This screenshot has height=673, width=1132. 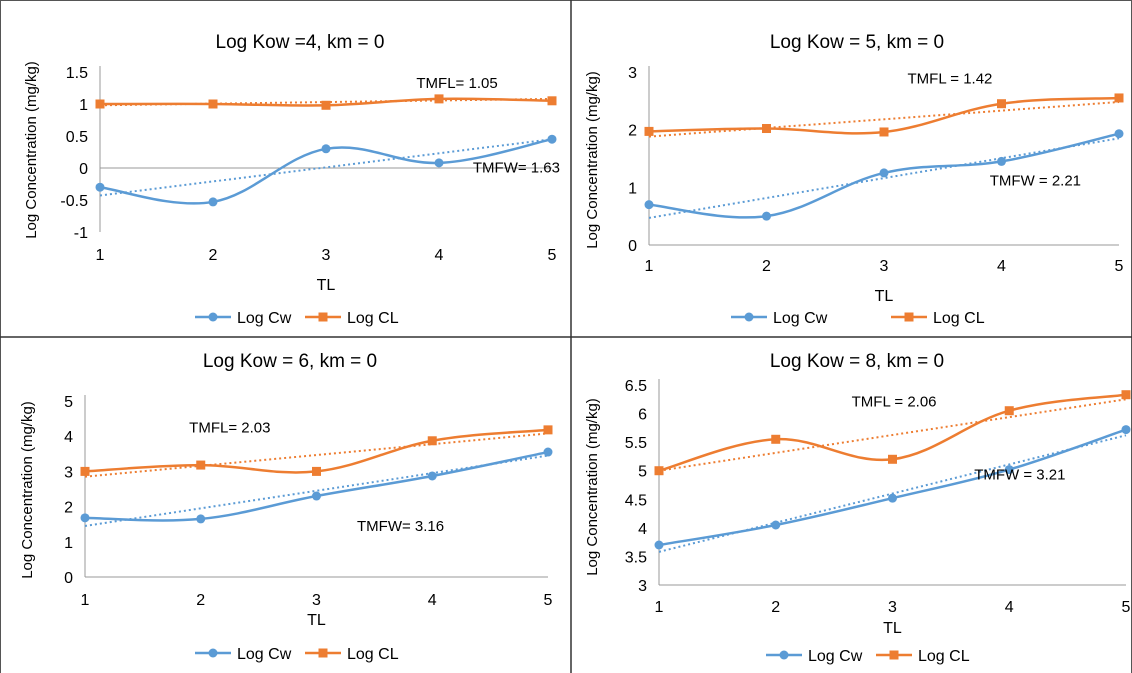 What do you see at coordinates (636, 500) in the screenshot?
I see `y-tick-label: 4.5` at bounding box center [636, 500].